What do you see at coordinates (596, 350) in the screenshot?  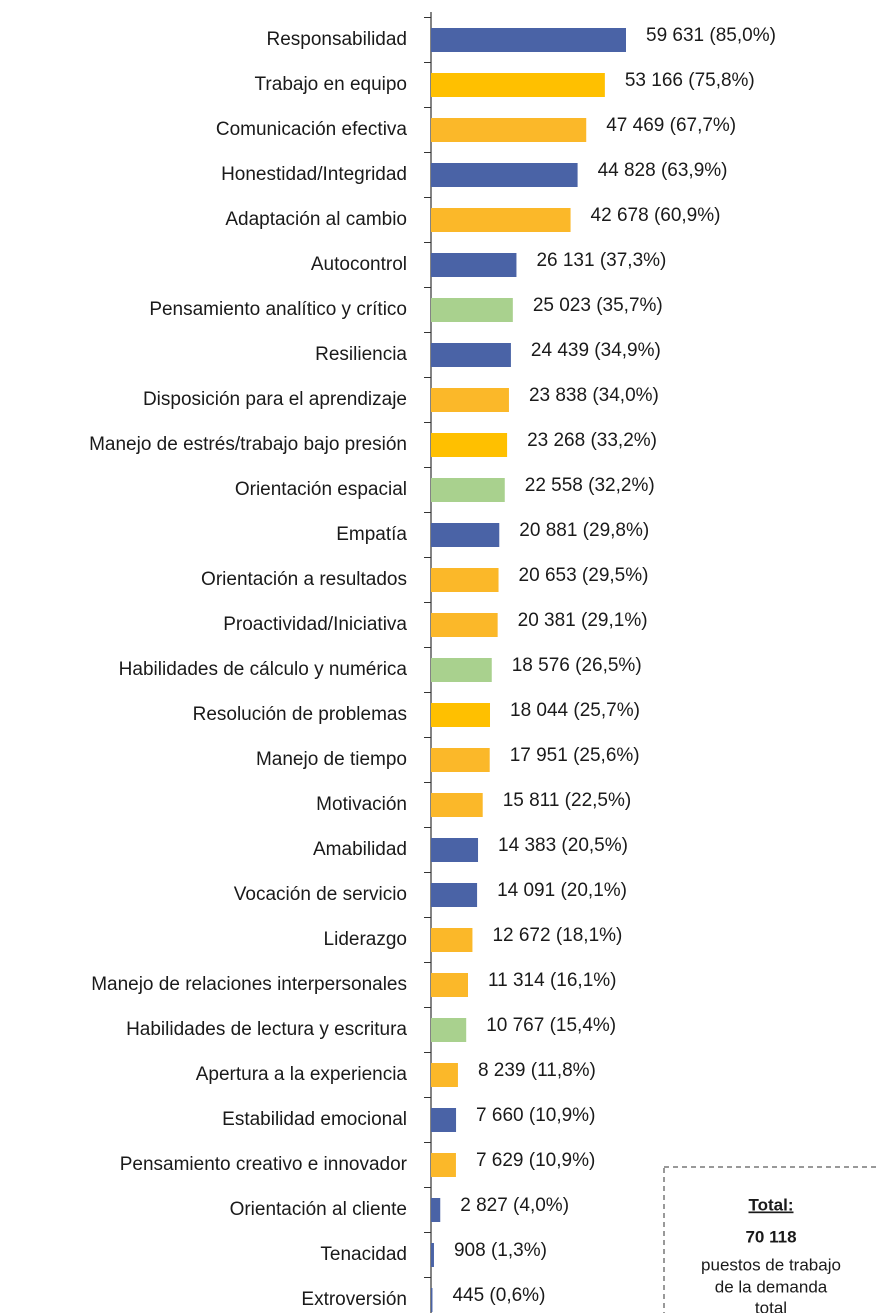 I see `value-label: 24 439 (34,9%)` at bounding box center [596, 350].